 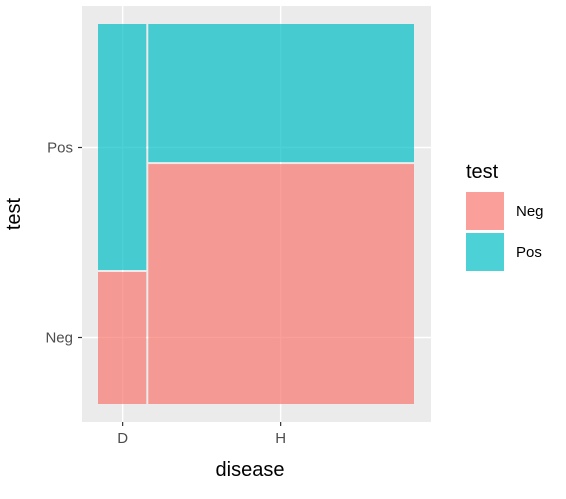 I want to click on legend-key-pos, so click(x=485, y=252).